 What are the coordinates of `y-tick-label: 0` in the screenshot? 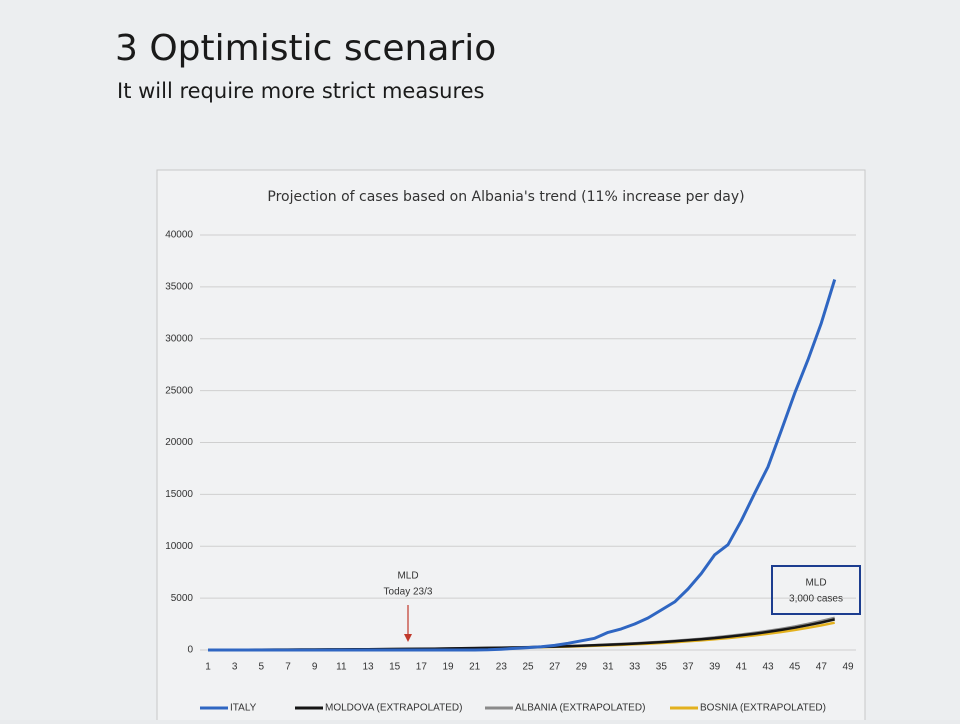 It's located at (190, 650).